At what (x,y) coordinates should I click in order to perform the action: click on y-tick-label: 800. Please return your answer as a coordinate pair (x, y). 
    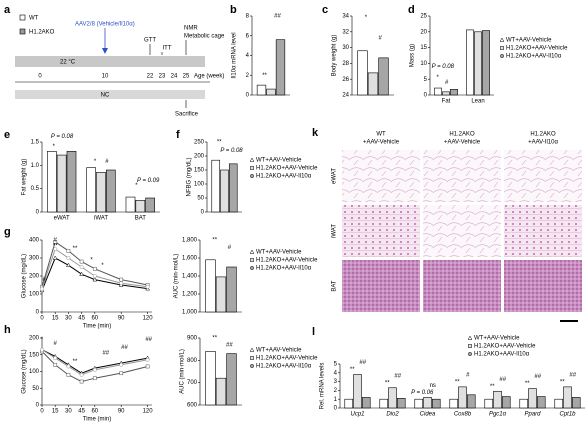
    Looking at the image, I should click on (192, 361).